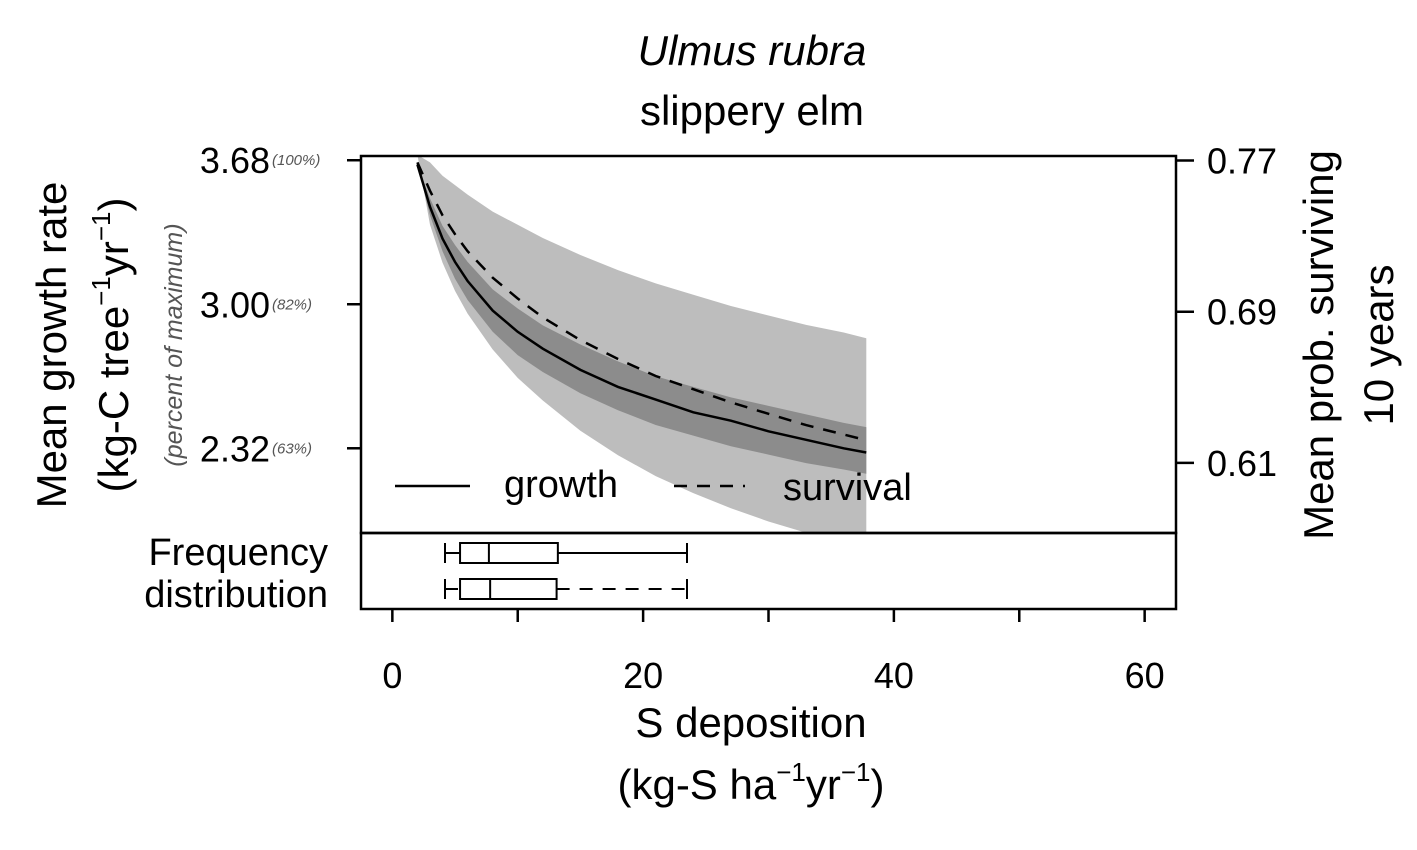  What do you see at coordinates (392, 675) in the screenshot?
I see `x-tick-label: 0` at bounding box center [392, 675].